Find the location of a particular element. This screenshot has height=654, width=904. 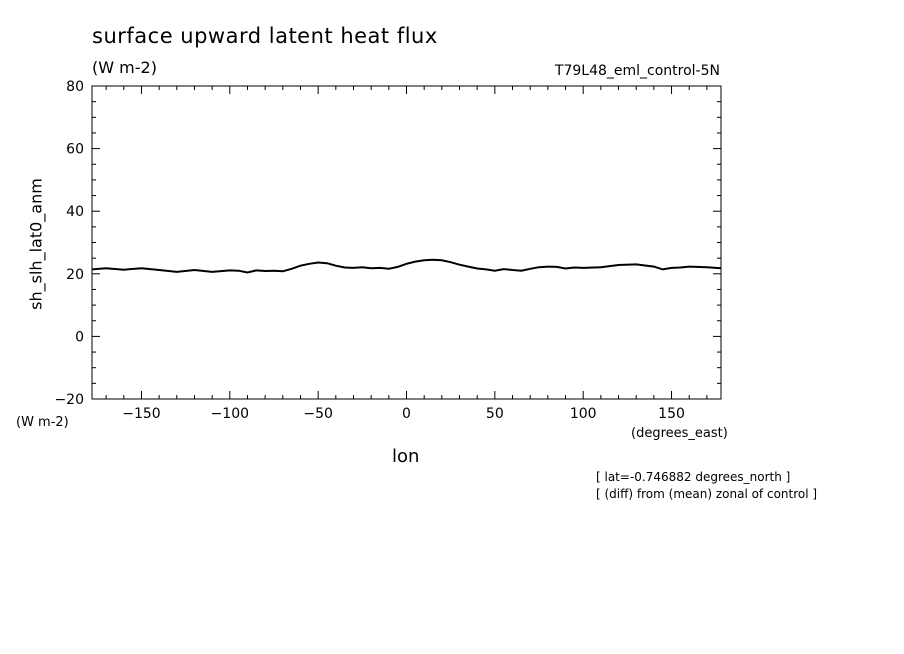

x-tick-label: 100 is located at coordinates (583, 414).